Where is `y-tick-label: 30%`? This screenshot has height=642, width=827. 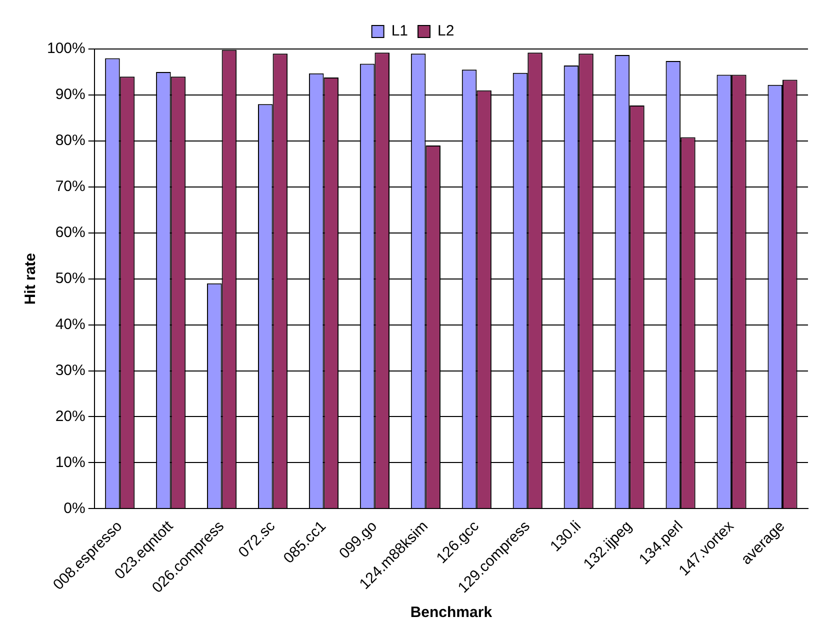
y-tick-label: 30% is located at coordinates (70, 370).